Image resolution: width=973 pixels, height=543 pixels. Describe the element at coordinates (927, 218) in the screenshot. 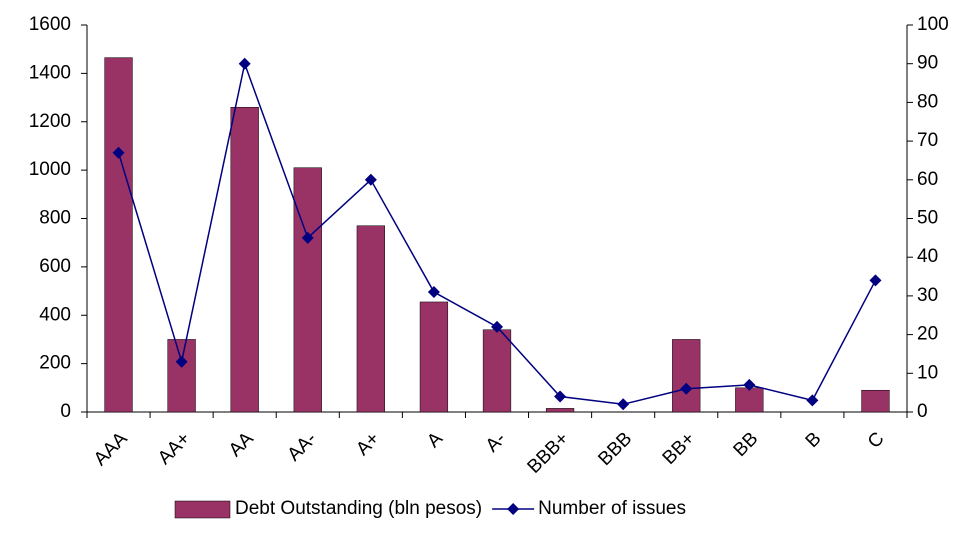

I see `y2-tick-label: 50` at that location.